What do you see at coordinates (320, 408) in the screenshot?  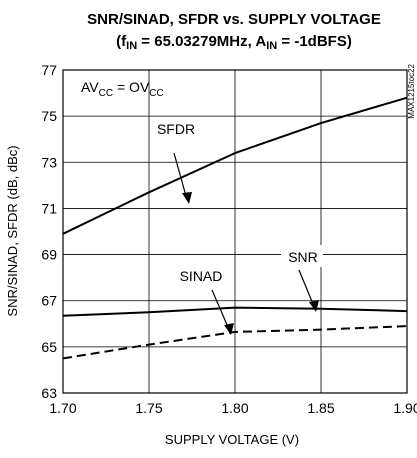 I see `x-tick-label: 1.85` at bounding box center [320, 408].